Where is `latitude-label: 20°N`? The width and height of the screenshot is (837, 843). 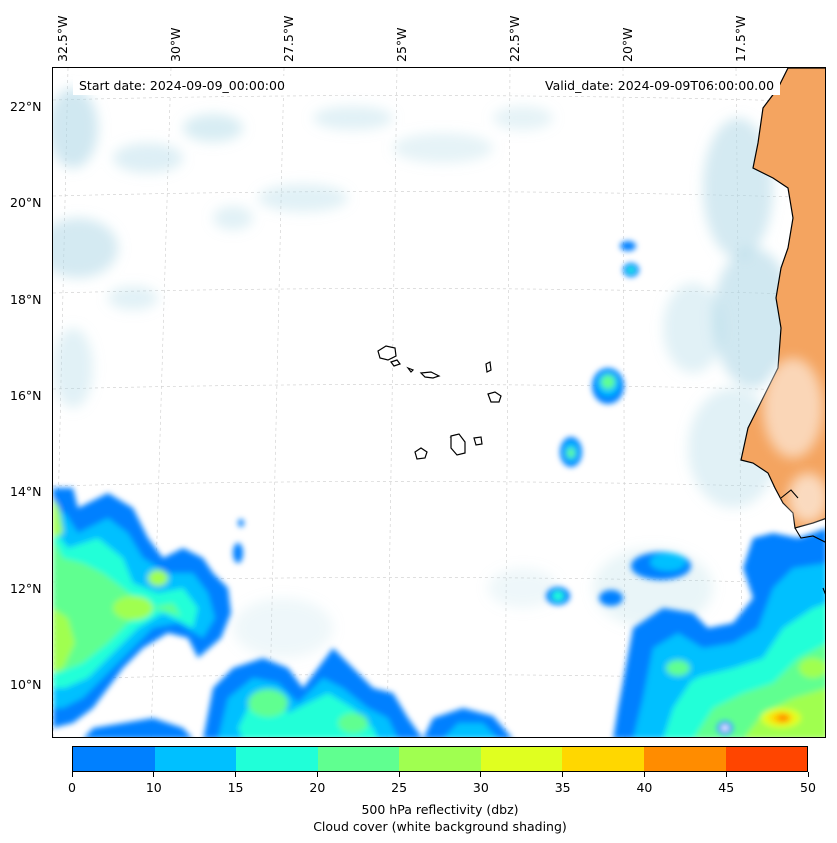
latitude-label: 20°N is located at coordinates (26, 202).